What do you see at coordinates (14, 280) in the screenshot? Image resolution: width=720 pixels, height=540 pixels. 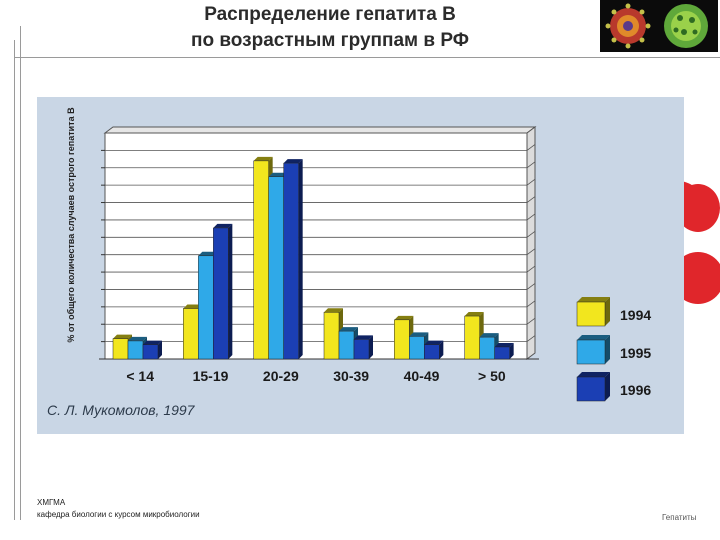 I see `left-rule` at bounding box center [14, 280].